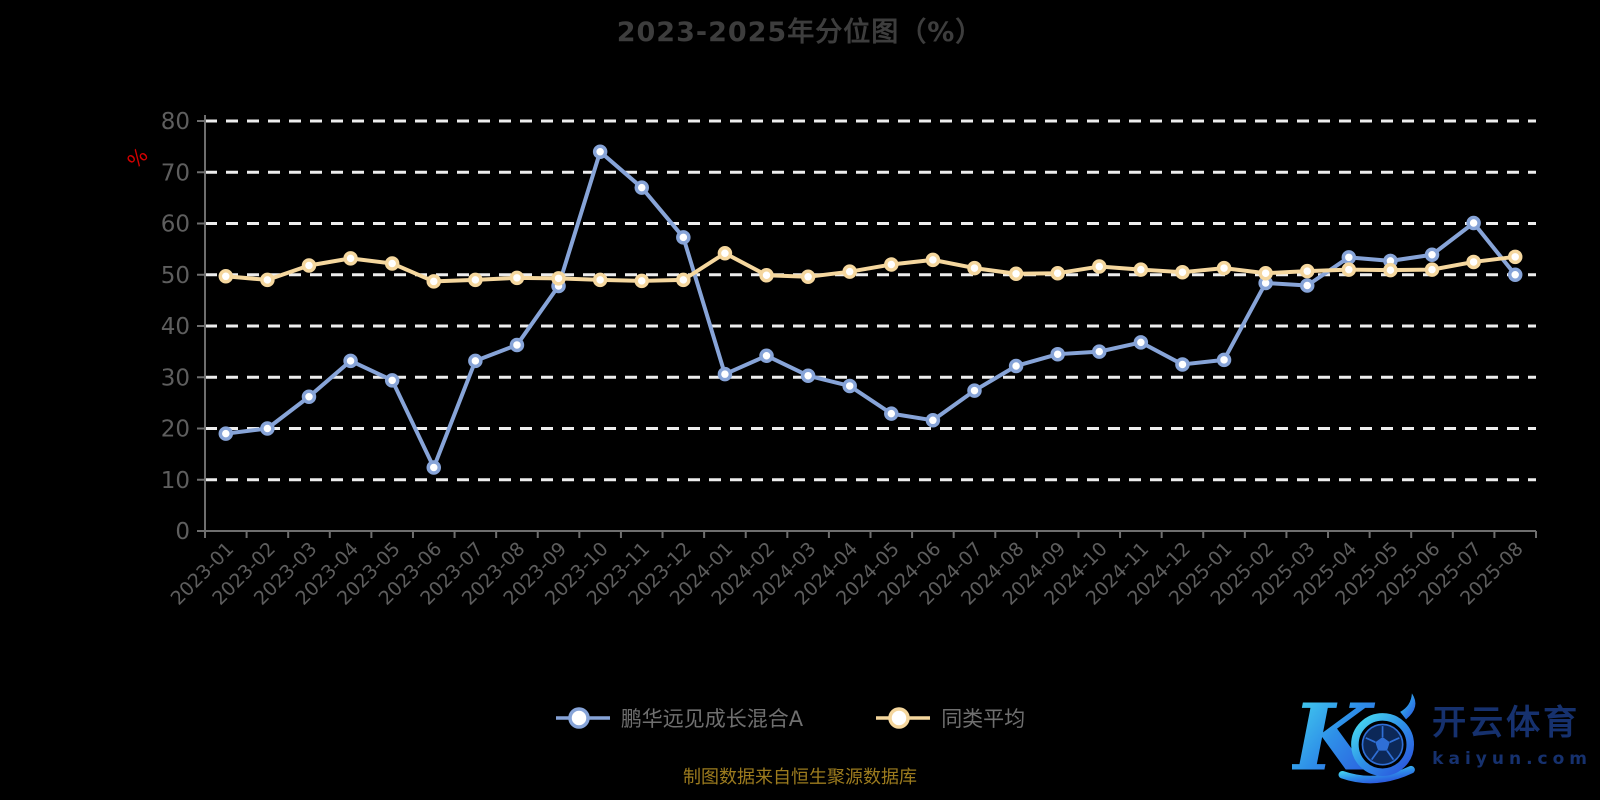 The width and height of the screenshot is (1600, 800). I want to click on legend-marker-fund-icon, so click(582, 718).